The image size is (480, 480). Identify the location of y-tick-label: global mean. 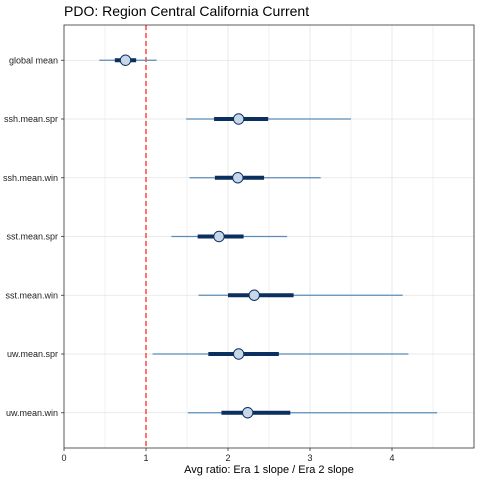
(33, 60).